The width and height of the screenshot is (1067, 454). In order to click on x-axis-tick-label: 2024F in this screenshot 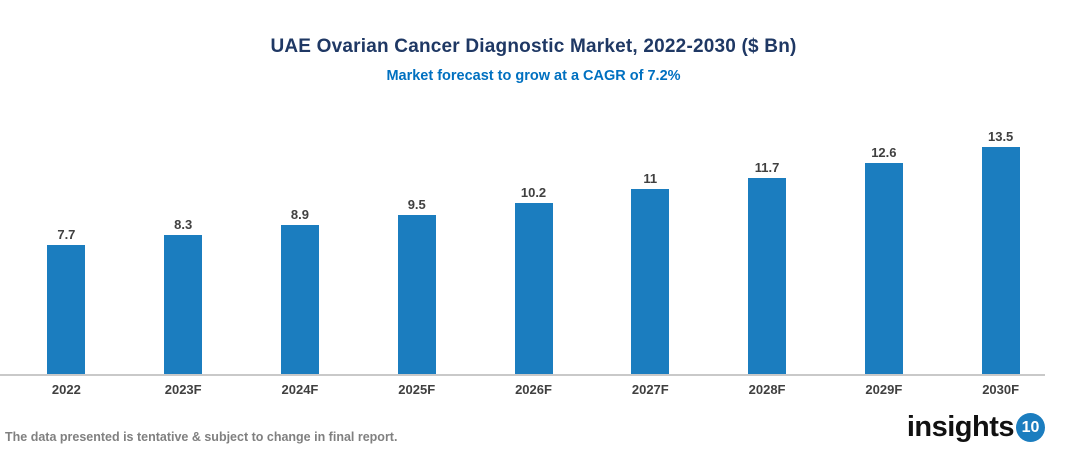, I will do `click(300, 389)`.